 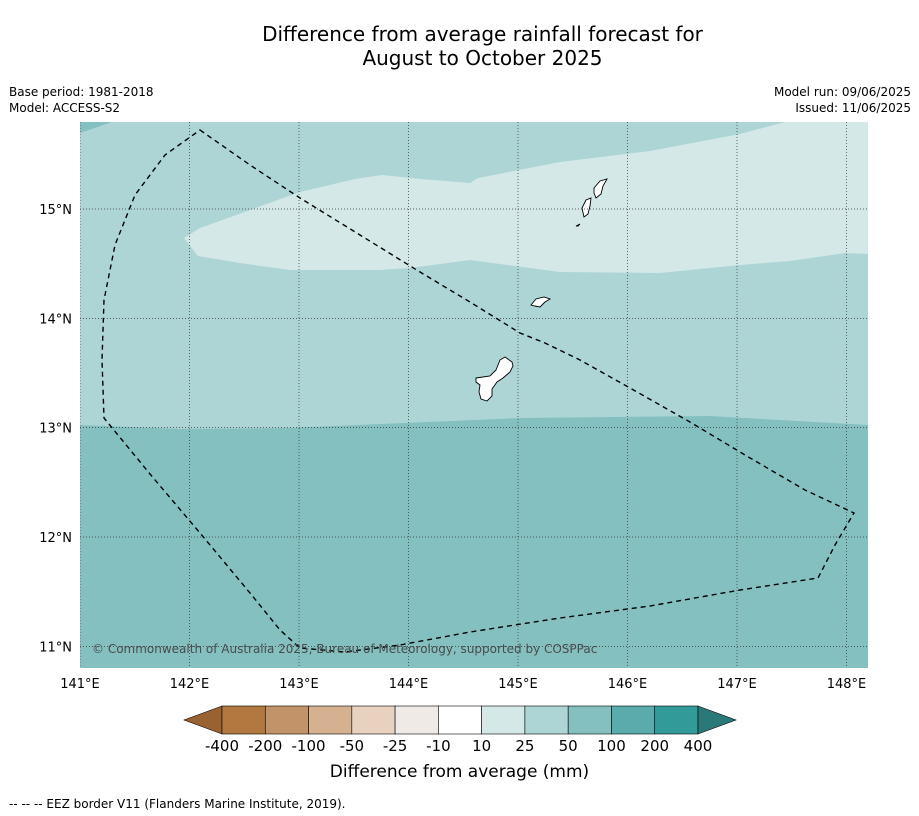 What do you see at coordinates (190, 684) in the screenshot?
I see `longitude-tick-label: 142°E` at bounding box center [190, 684].